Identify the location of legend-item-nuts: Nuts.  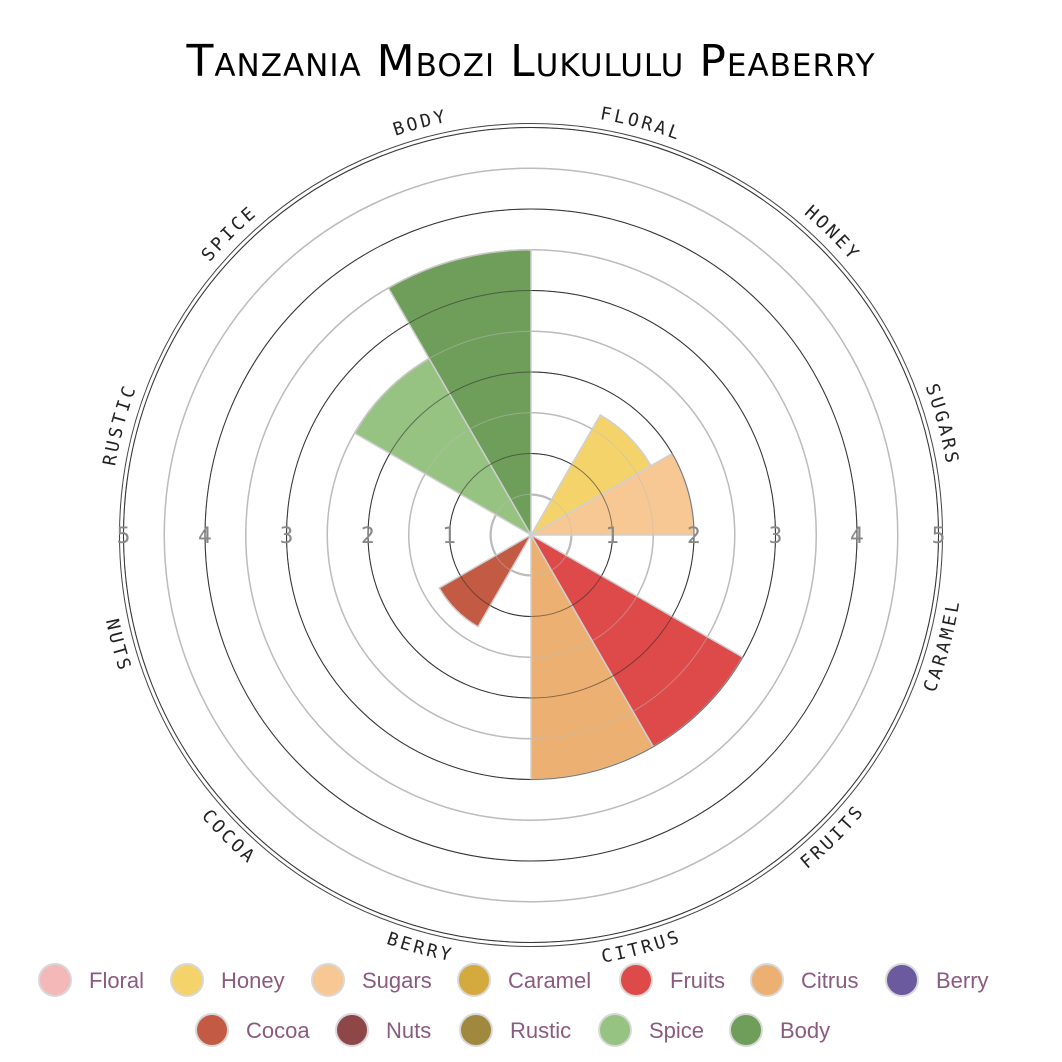
(383, 1030).